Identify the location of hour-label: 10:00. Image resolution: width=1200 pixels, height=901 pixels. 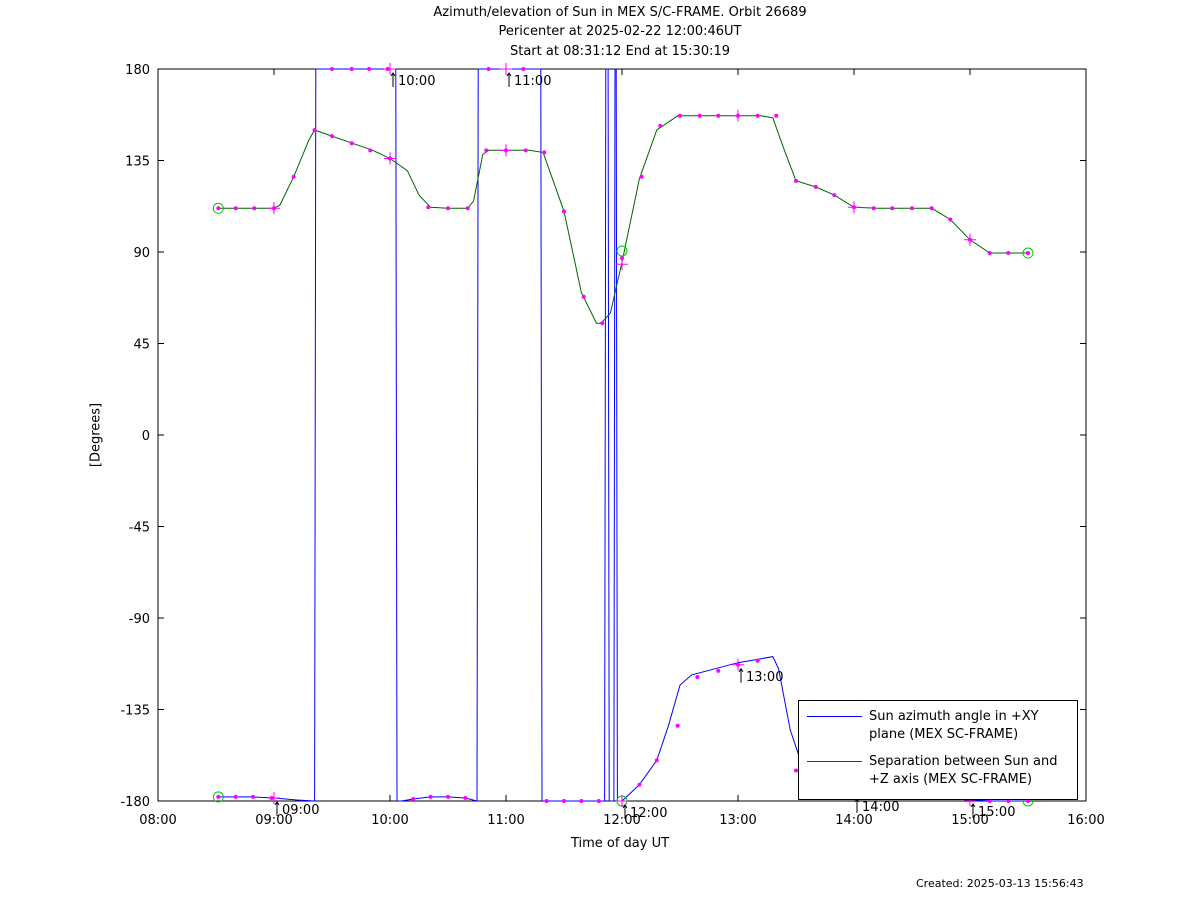
(416, 81).